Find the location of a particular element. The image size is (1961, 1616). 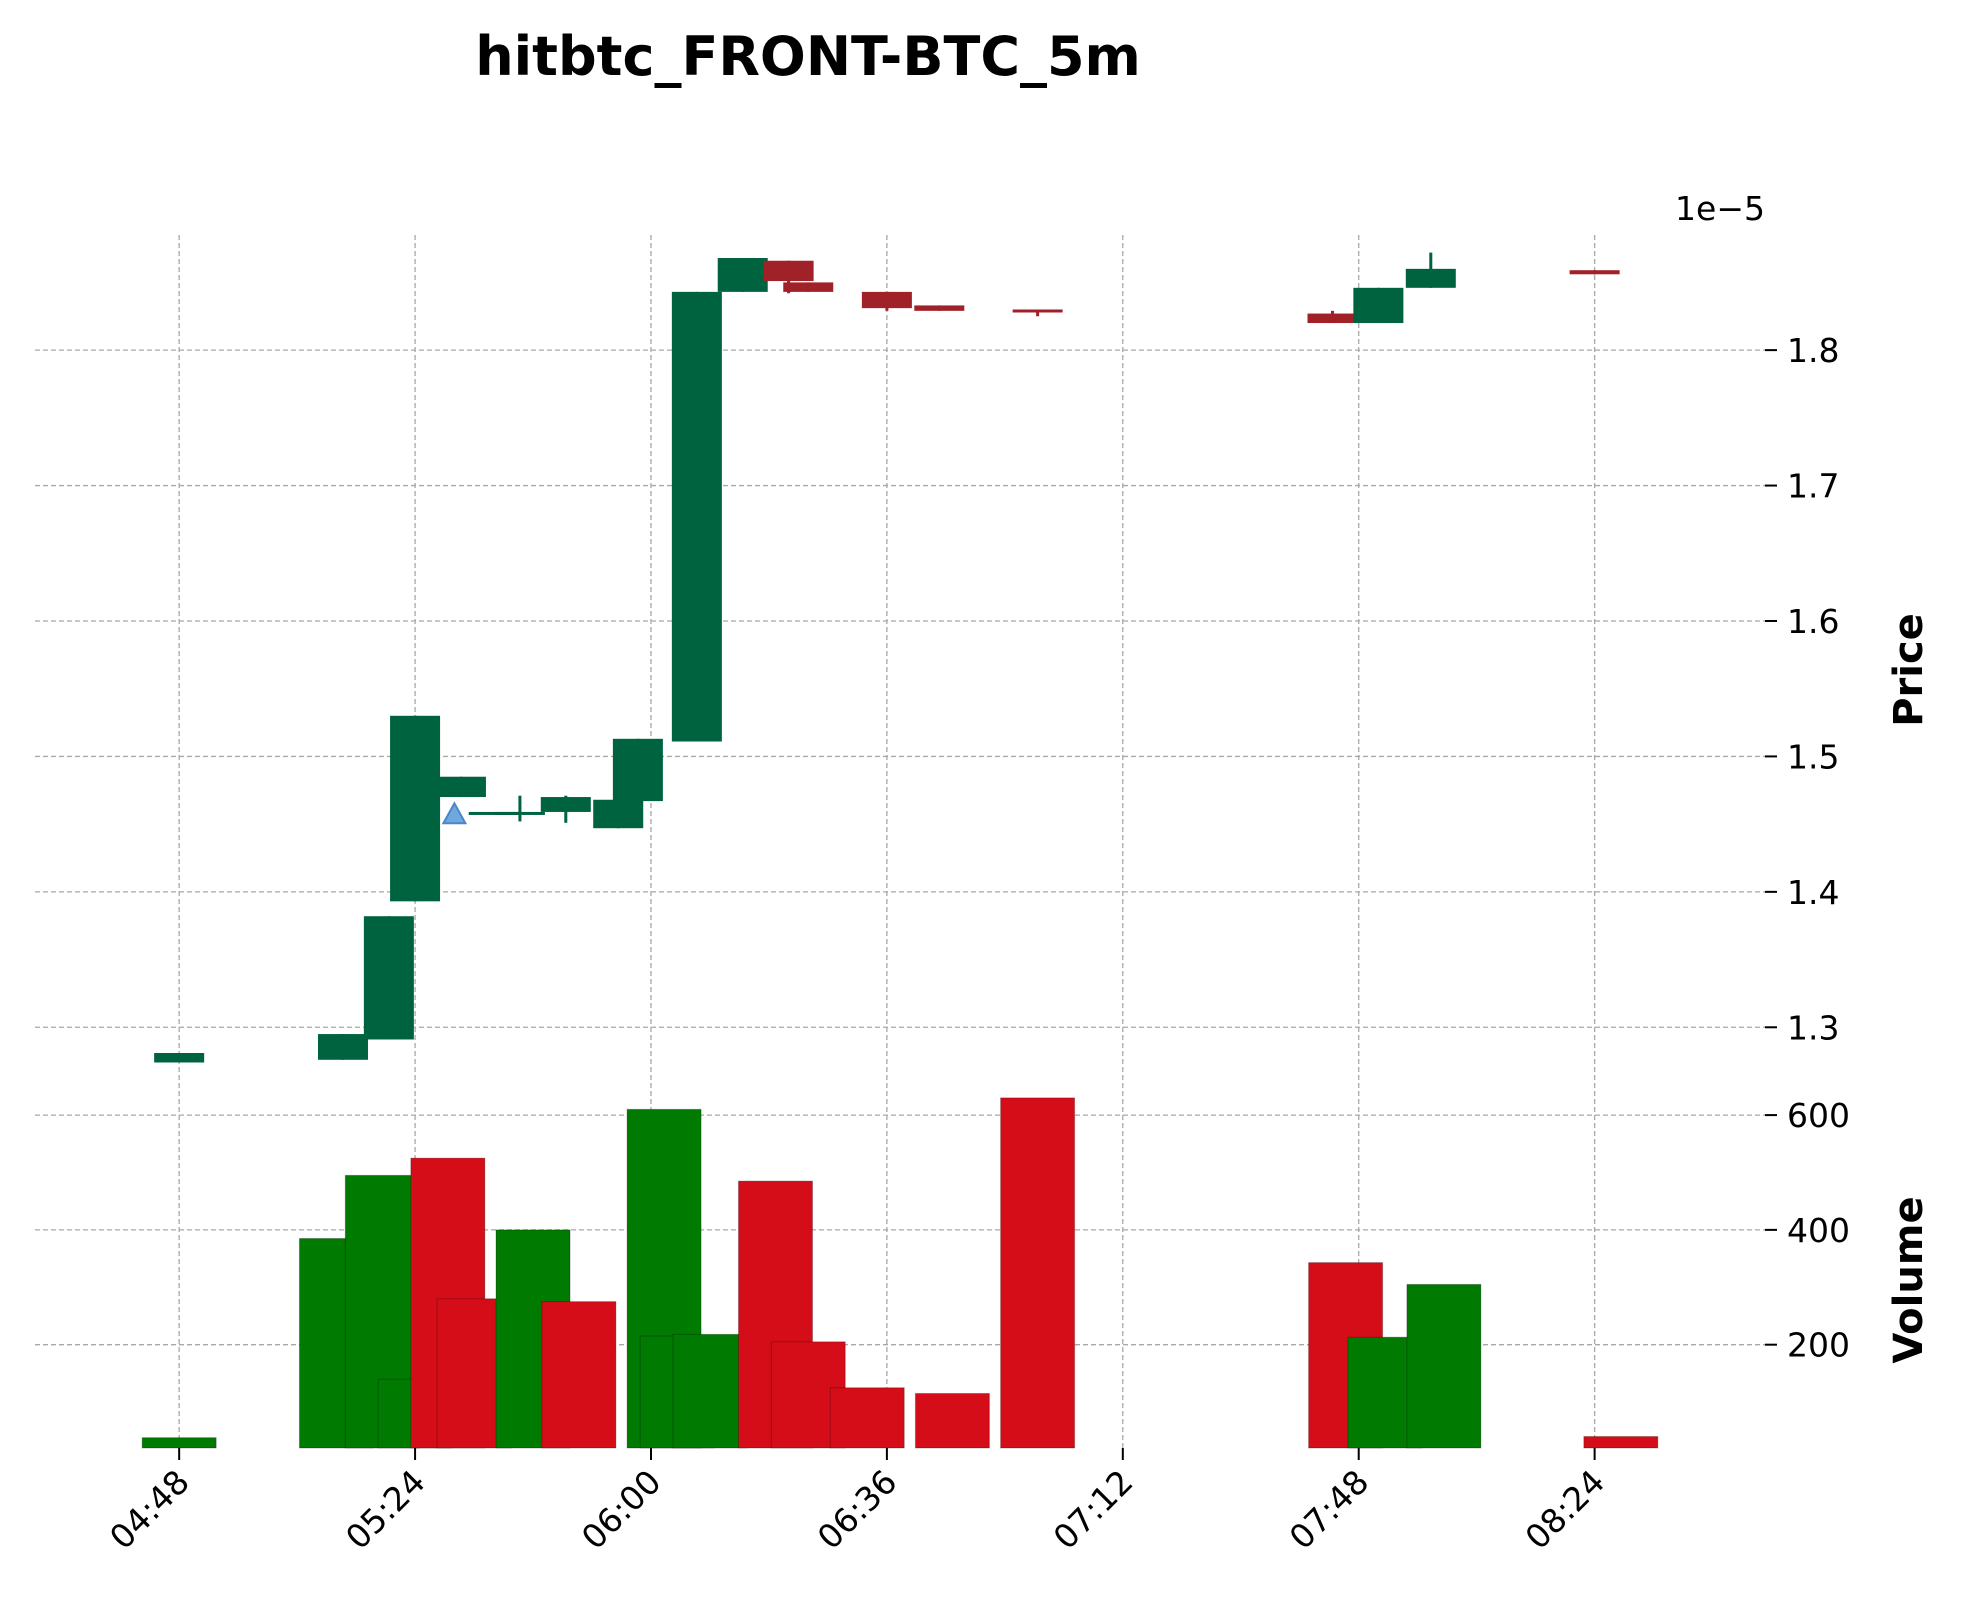

time-tick-label: 08:24 is located at coordinates (1564, 1509).